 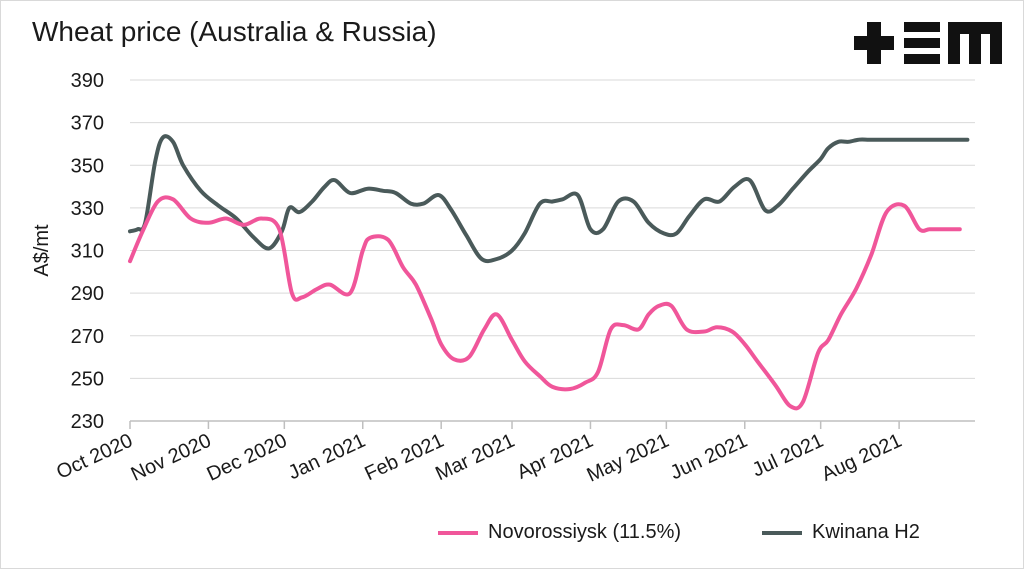 What do you see at coordinates (87, 337) in the screenshot?
I see `y-tick-label: 270` at bounding box center [87, 337].